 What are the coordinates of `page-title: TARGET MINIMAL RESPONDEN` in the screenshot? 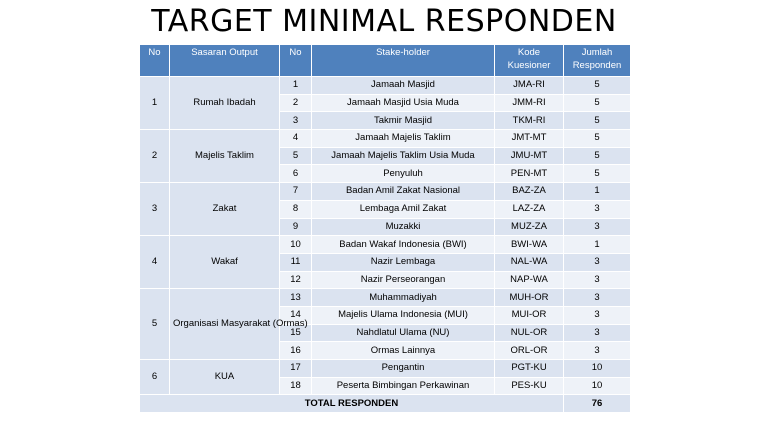 It's located at (384, 21).